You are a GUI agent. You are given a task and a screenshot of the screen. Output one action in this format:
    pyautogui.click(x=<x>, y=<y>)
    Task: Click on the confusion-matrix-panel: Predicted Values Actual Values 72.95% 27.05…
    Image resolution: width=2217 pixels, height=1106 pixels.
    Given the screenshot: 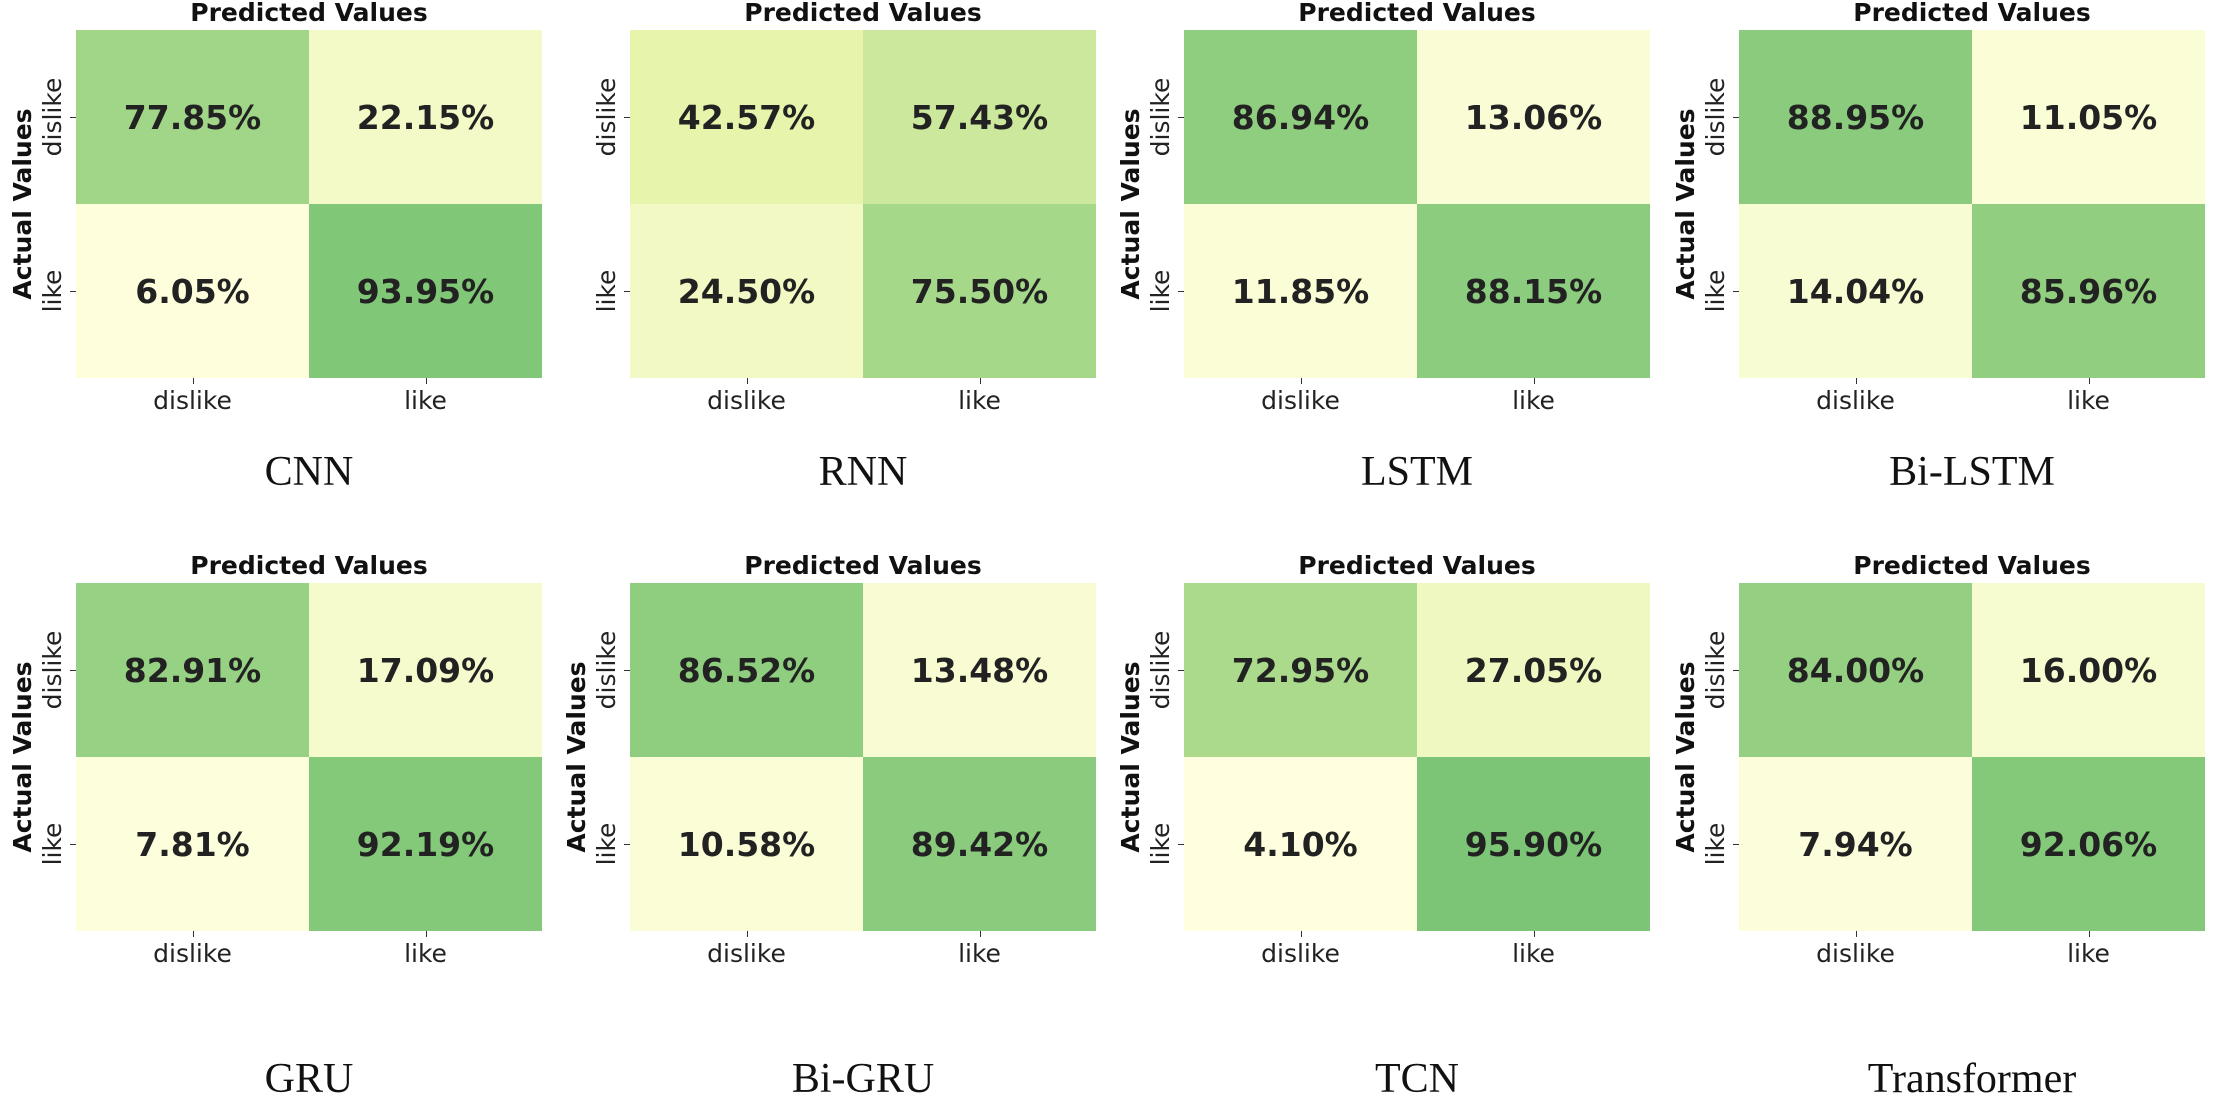 What is the action you would take?
    pyautogui.click(x=1385, y=828)
    